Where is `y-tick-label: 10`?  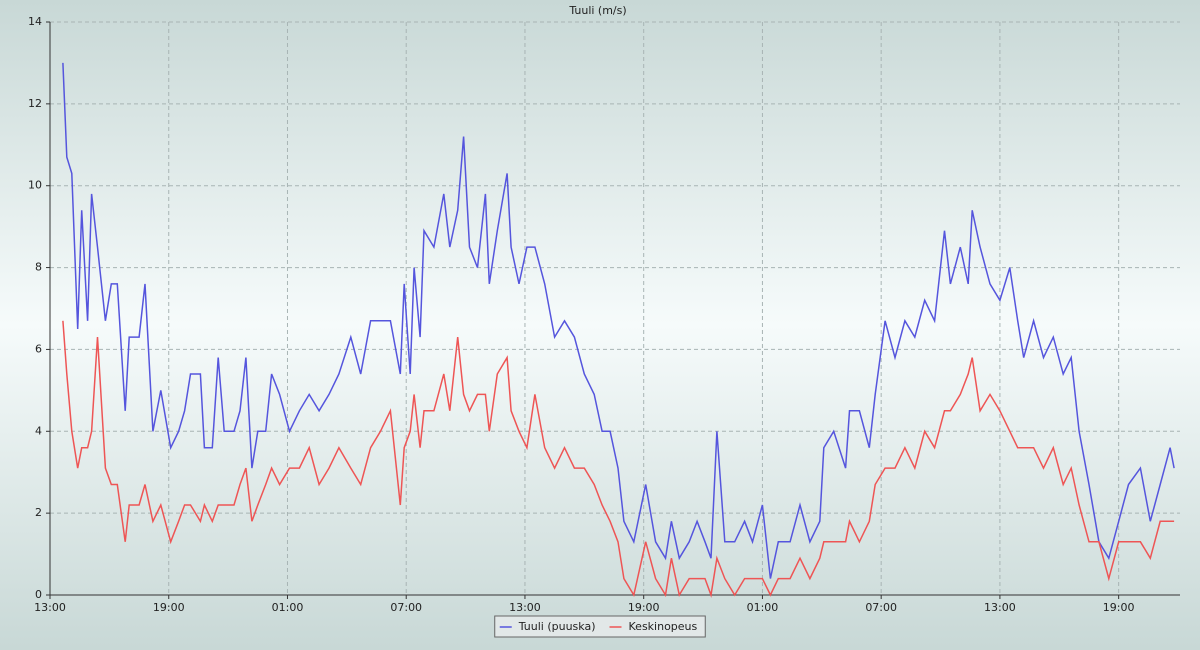 y-tick-label: 10 is located at coordinates (35, 185).